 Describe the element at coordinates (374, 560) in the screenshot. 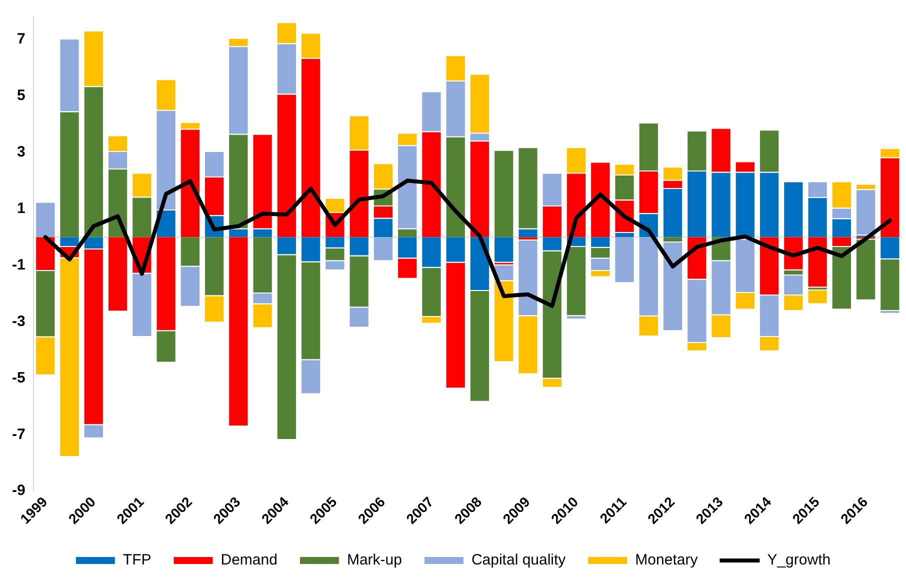

I see `legend-label: Mark-up` at that location.